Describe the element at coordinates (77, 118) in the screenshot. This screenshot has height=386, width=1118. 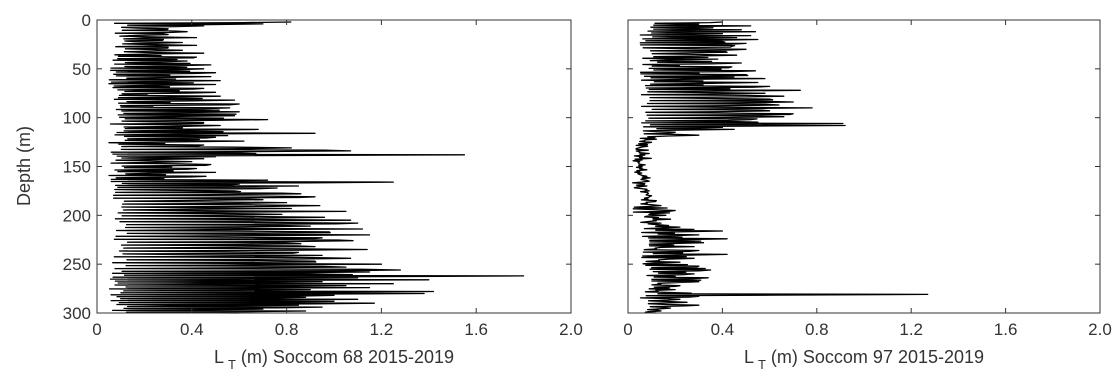
I see `y-tick-label: 100` at that location.